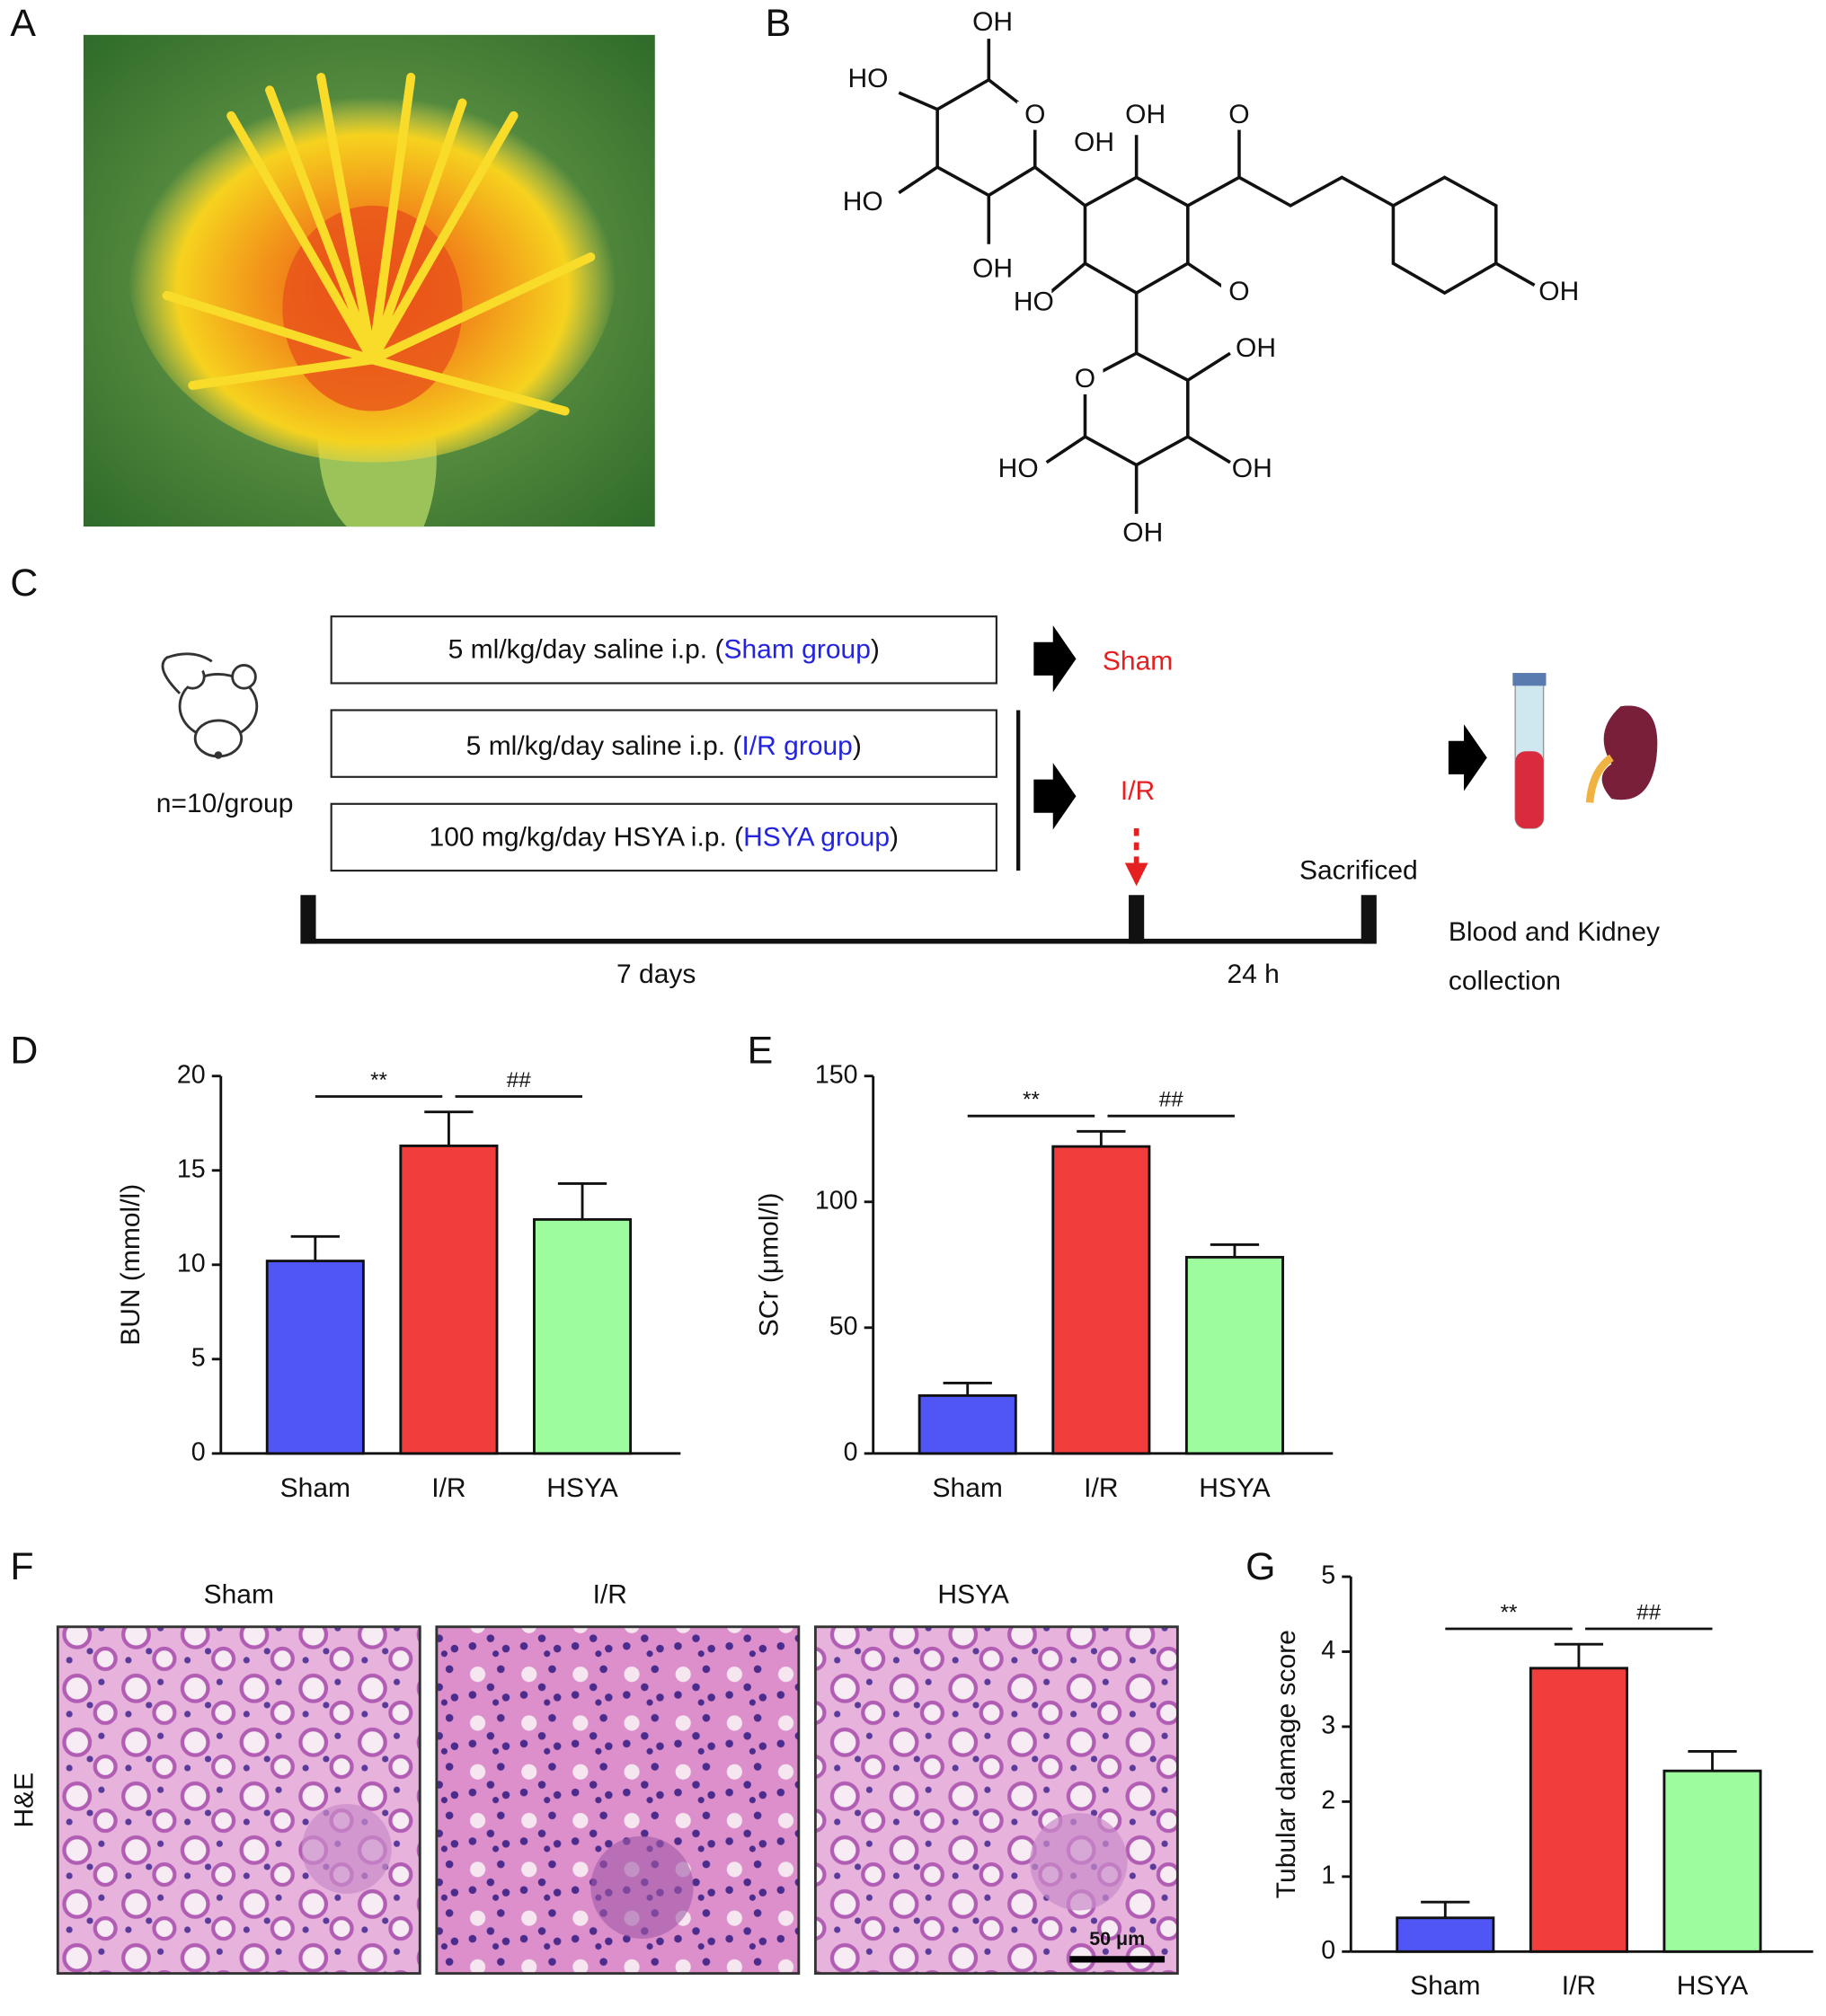 Image resolution: width=1826 pixels, height=2016 pixels. I want to click on panel-letter: G, so click(1260, 1567).